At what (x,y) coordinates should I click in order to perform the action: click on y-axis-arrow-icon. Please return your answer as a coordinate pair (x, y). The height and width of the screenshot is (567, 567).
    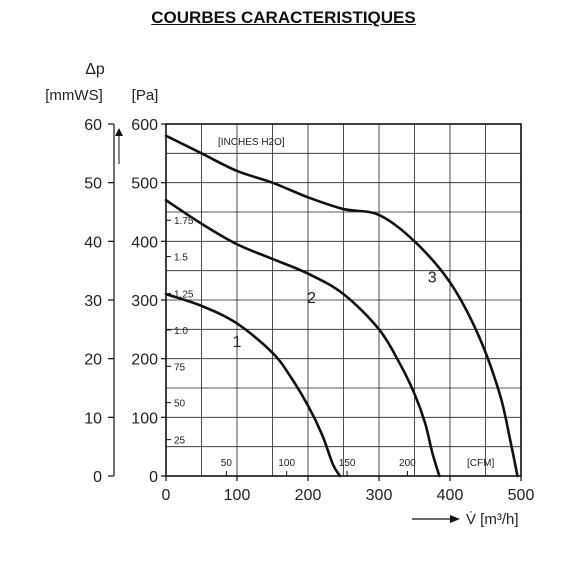
    Looking at the image, I should click on (119, 132).